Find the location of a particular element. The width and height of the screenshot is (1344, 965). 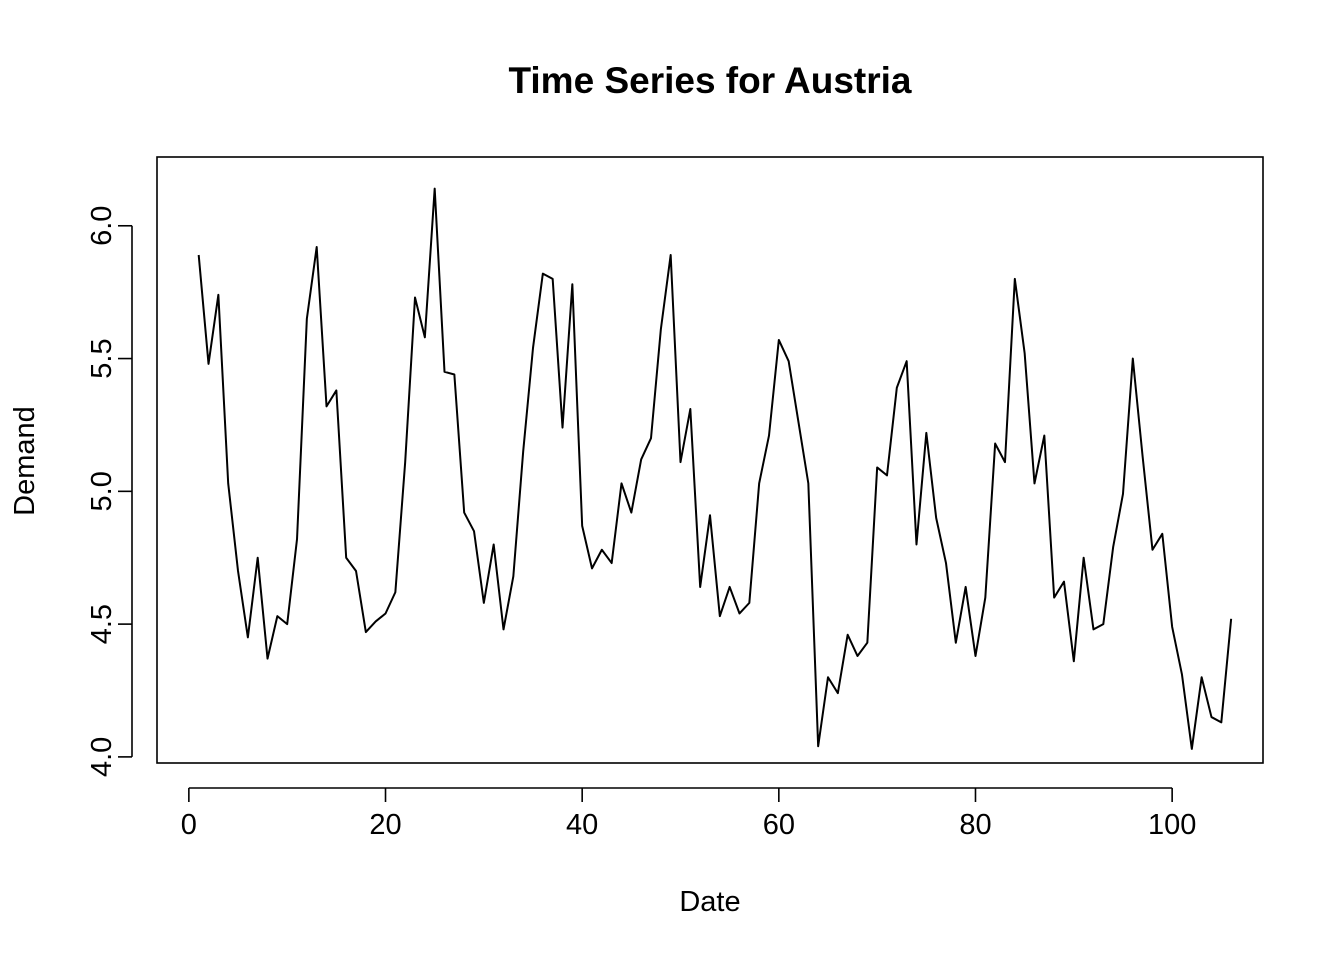

x-tick-label: 20 is located at coordinates (385, 825).